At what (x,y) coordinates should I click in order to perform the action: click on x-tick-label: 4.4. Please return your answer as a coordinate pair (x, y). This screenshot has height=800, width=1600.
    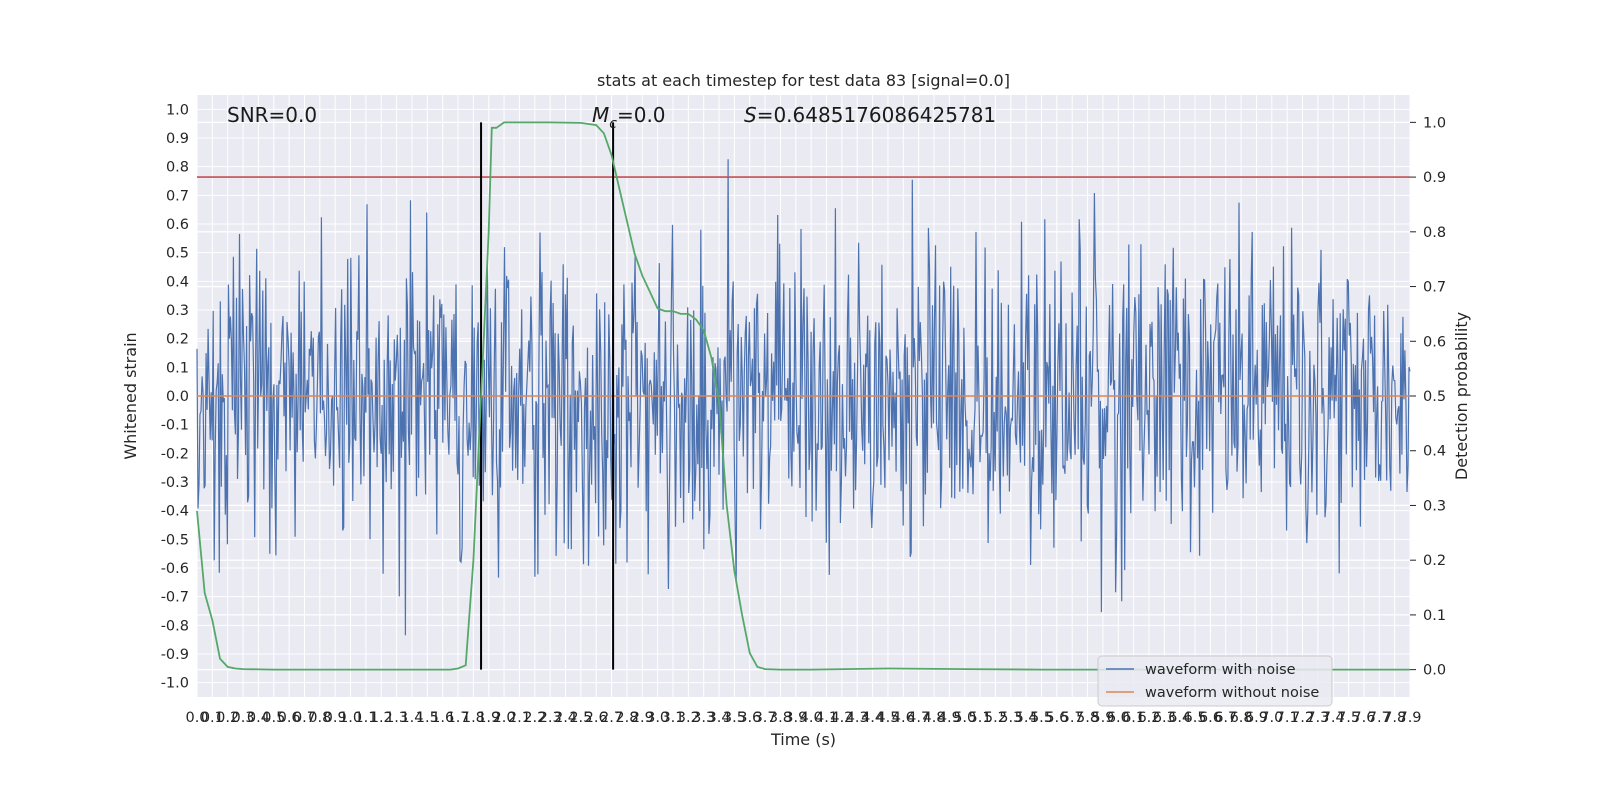
    Looking at the image, I should click on (872, 718).